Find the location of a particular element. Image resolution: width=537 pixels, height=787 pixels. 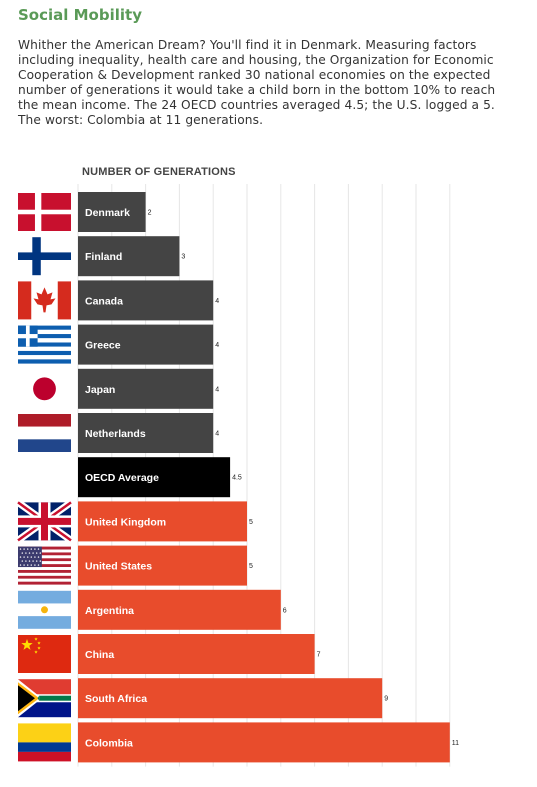

bar-value-label: 4.5 is located at coordinates (237, 478).